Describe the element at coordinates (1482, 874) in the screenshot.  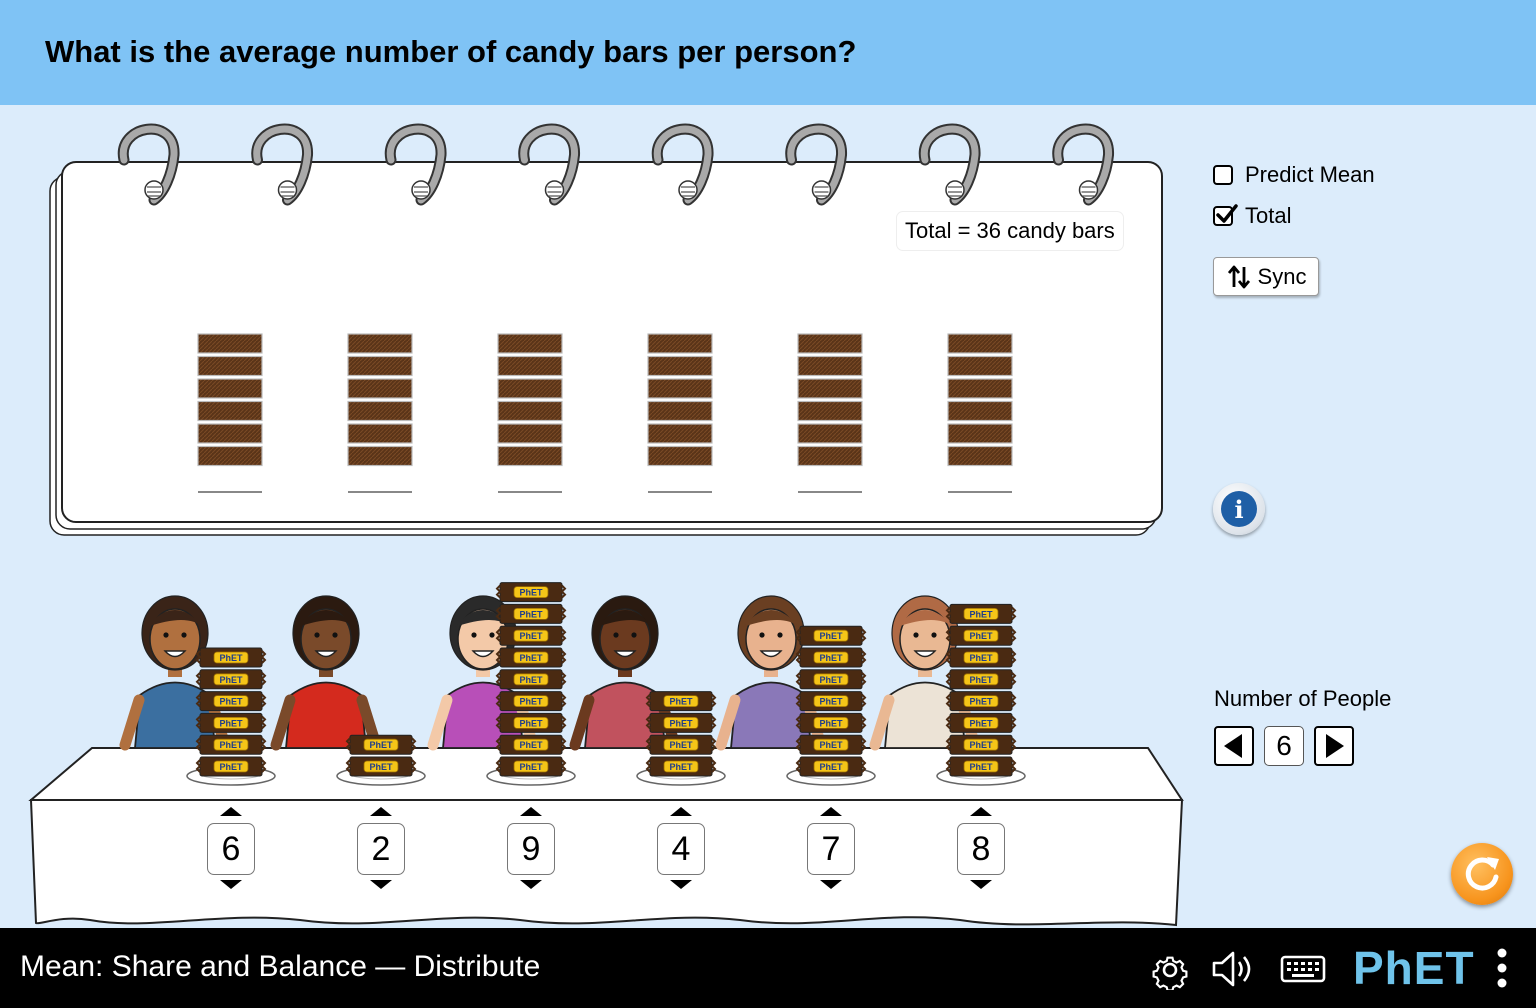
I see `reset-all-button` at that location.